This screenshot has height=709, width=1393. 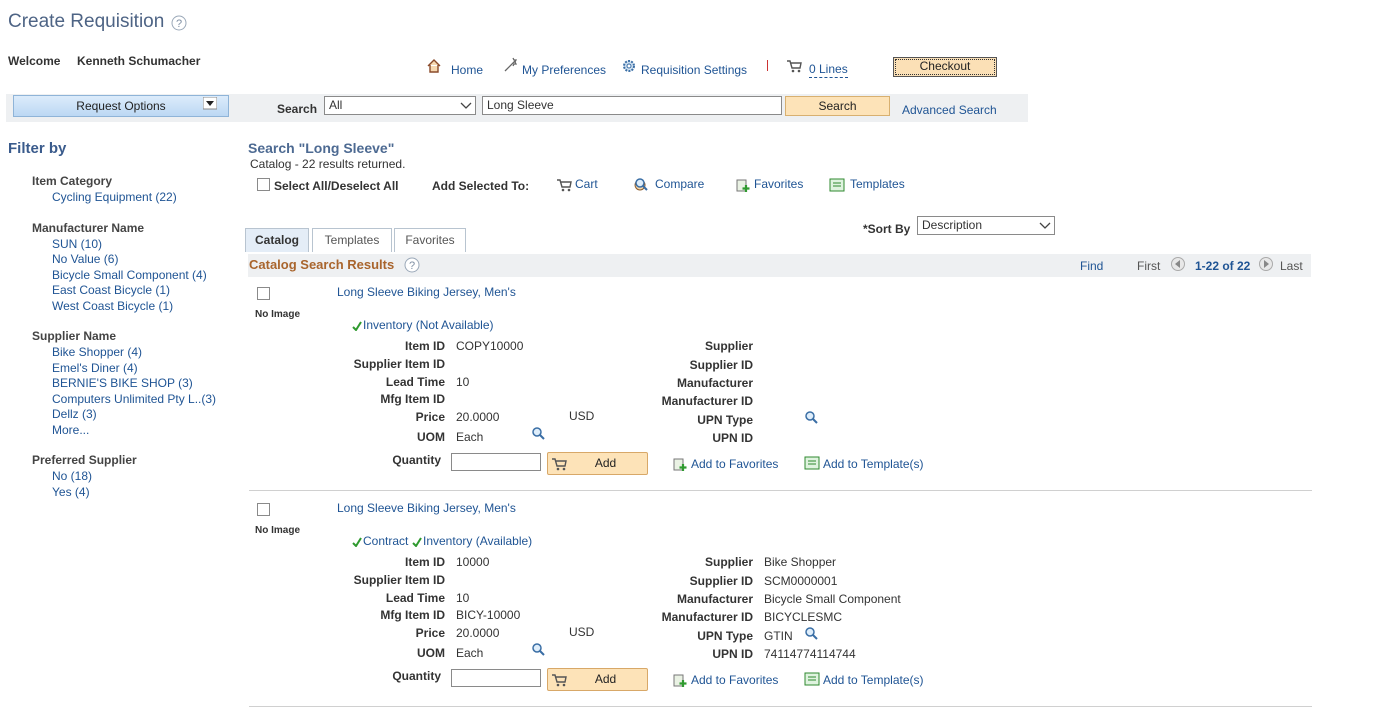 What do you see at coordinates (559, 464) in the screenshot?
I see `add-cart-icon` at bounding box center [559, 464].